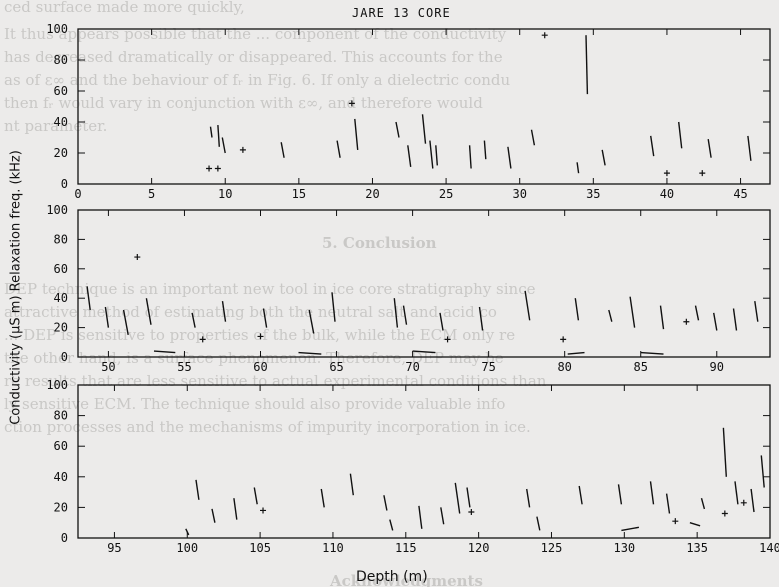 This screenshot has height=587, width=779. Describe the element at coordinates (336, 367) in the screenshot. I see `x-tick-label: 65` at that location.